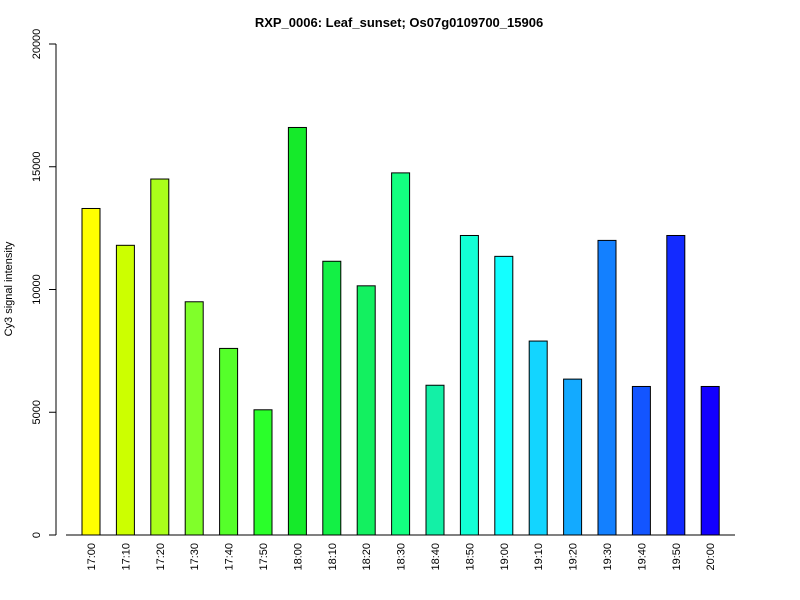 The image size is (800, 600). What do you see at coordinates (677, 557) in the screenshot?
I see `x-tick-label: 19:50` at bounding box center [677, 557].